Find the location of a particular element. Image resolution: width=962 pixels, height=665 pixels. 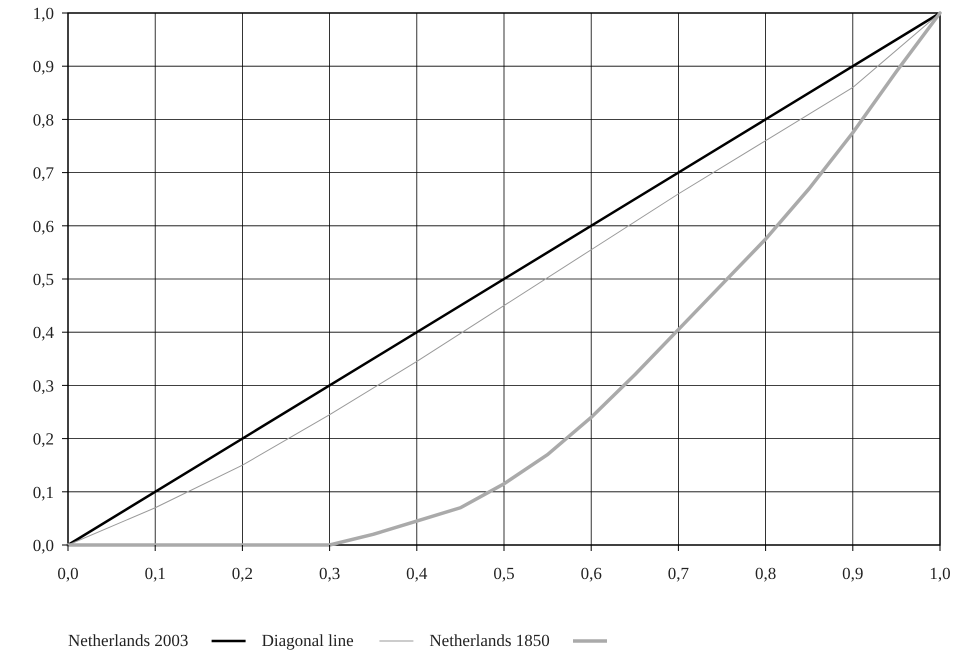

x-tick-label: 0,4 is located at coordinates (417, 573).